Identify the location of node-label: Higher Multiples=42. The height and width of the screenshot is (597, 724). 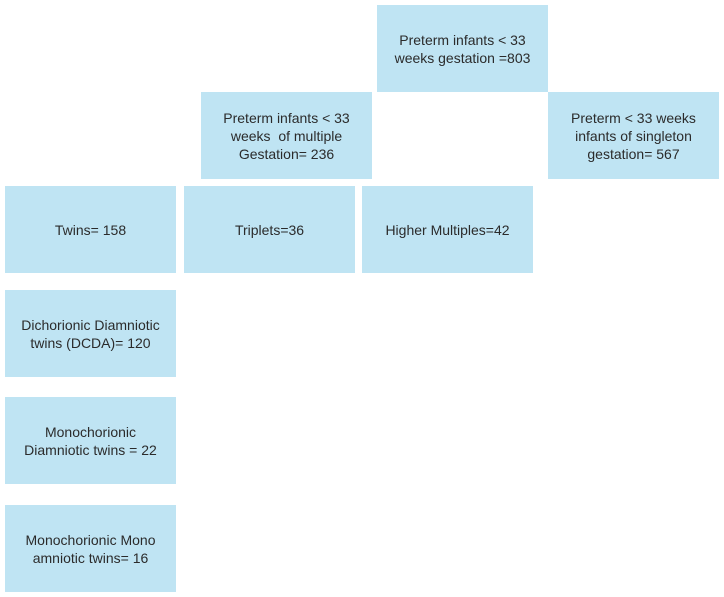
(447, 229).